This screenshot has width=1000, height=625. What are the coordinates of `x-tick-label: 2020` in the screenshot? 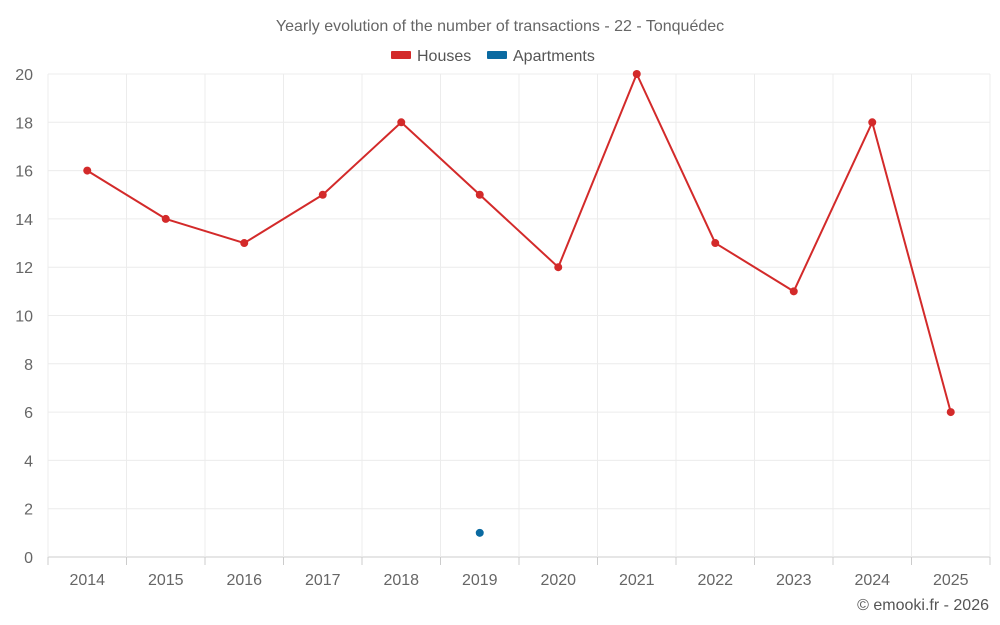 It's located at (558, 580).